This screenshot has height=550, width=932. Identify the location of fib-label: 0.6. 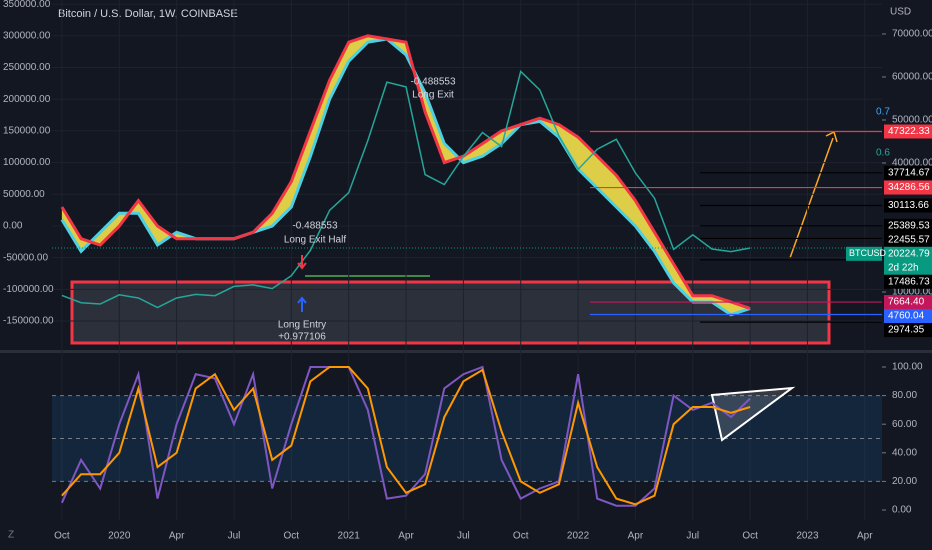
(883, 153).